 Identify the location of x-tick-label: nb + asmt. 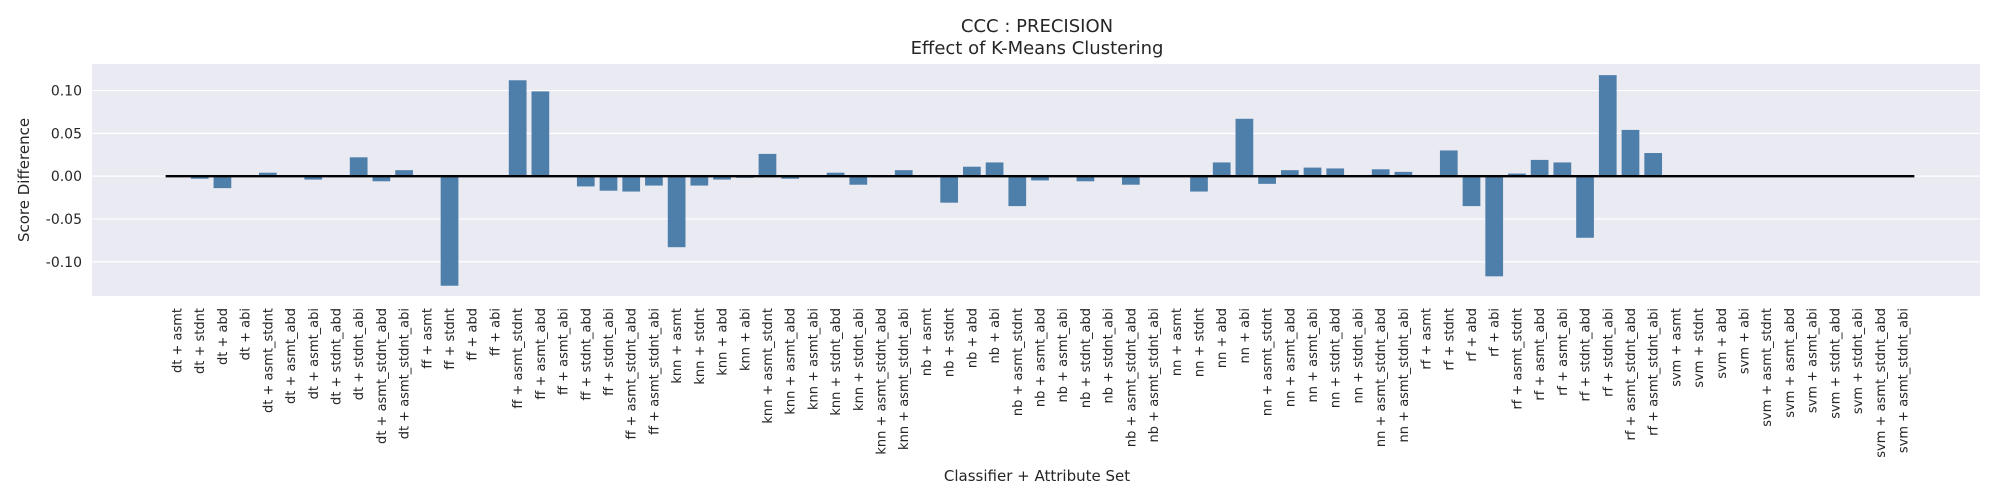
(927, 342).